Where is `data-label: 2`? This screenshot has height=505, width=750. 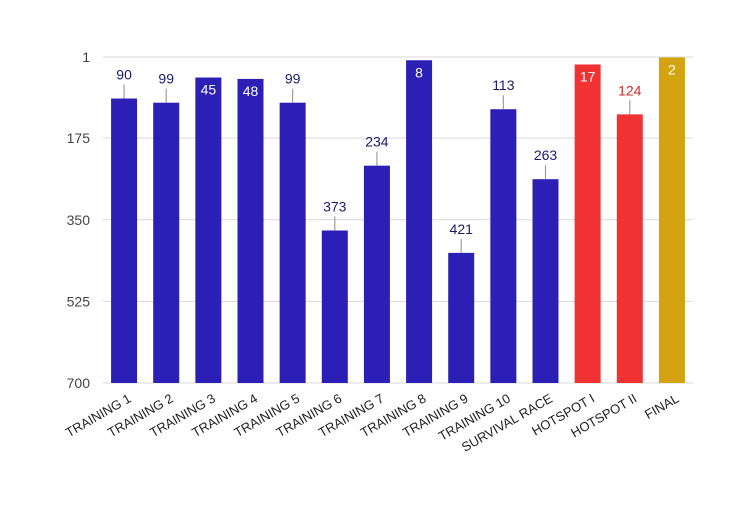 data-label: 2 is located at coordinates (672, 69).